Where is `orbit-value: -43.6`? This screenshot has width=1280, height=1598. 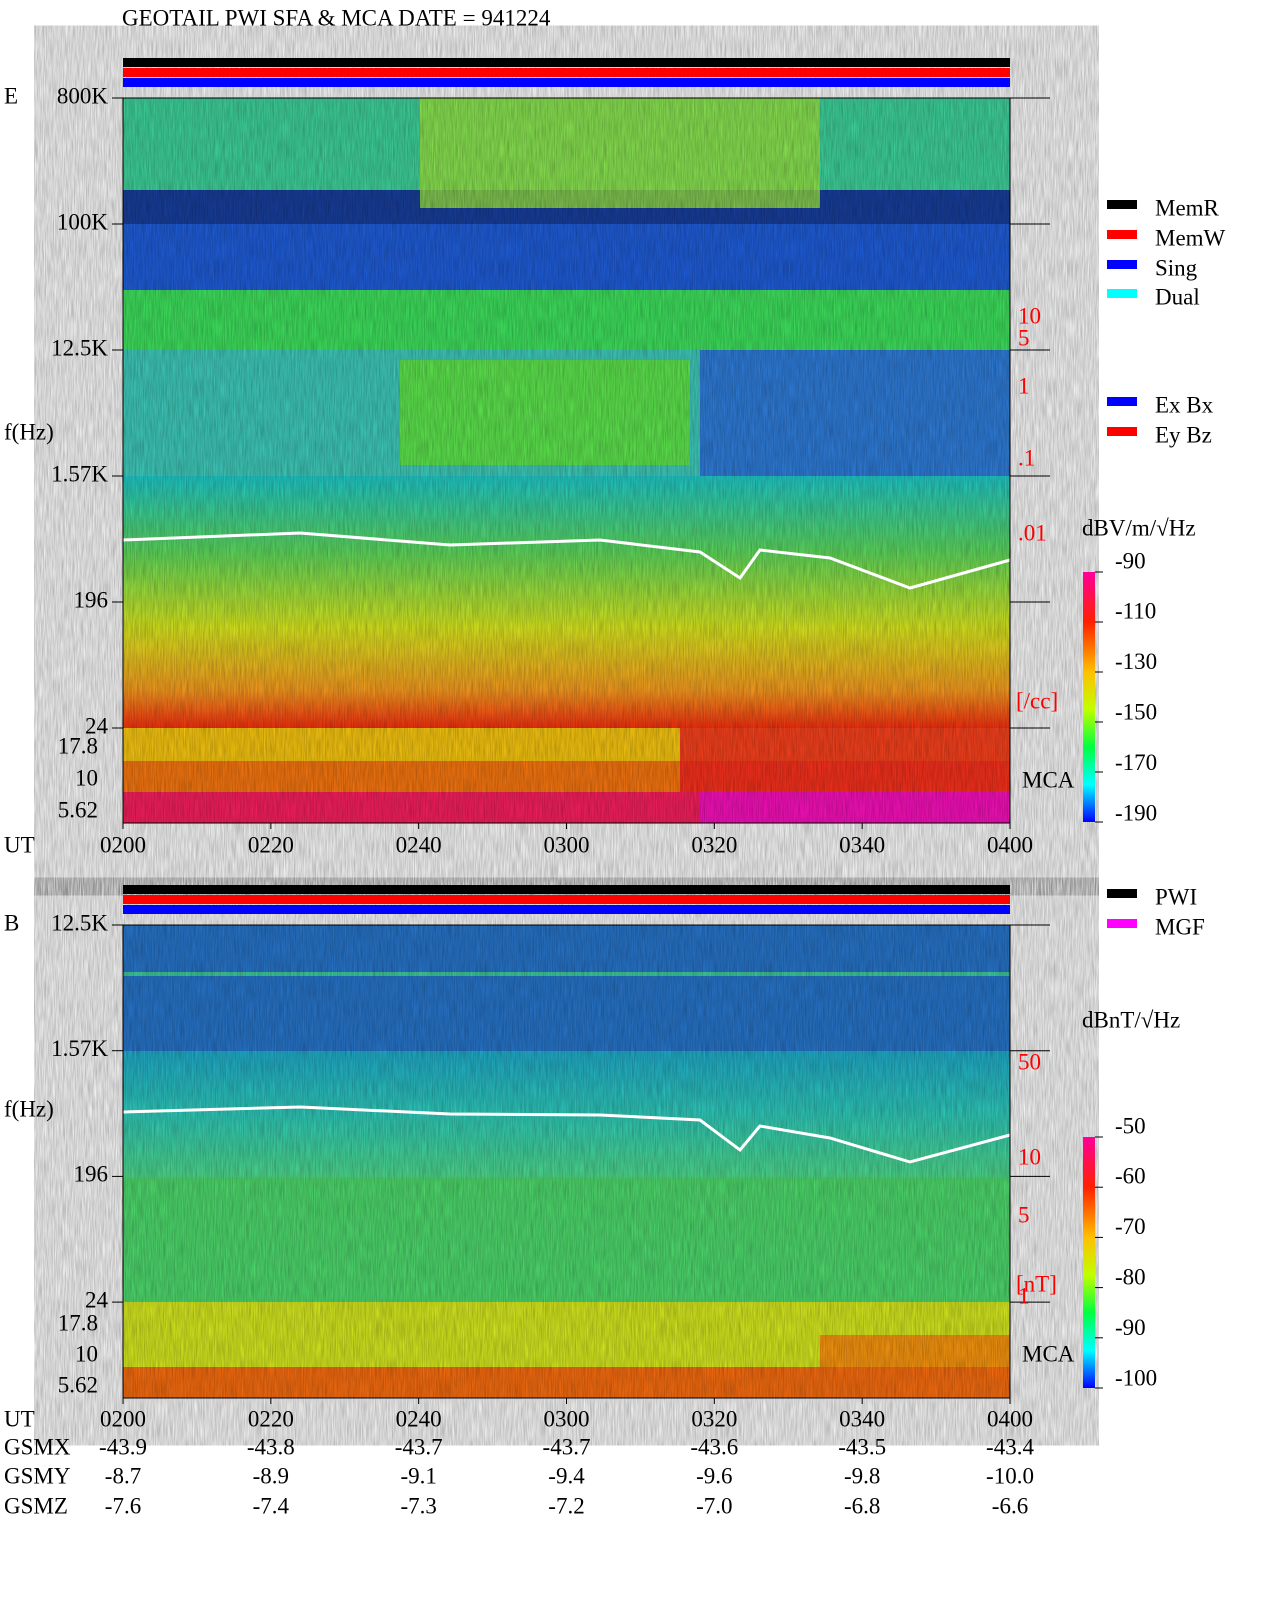 orbit-value: -43.6 is located at coordinates (714, 1446).